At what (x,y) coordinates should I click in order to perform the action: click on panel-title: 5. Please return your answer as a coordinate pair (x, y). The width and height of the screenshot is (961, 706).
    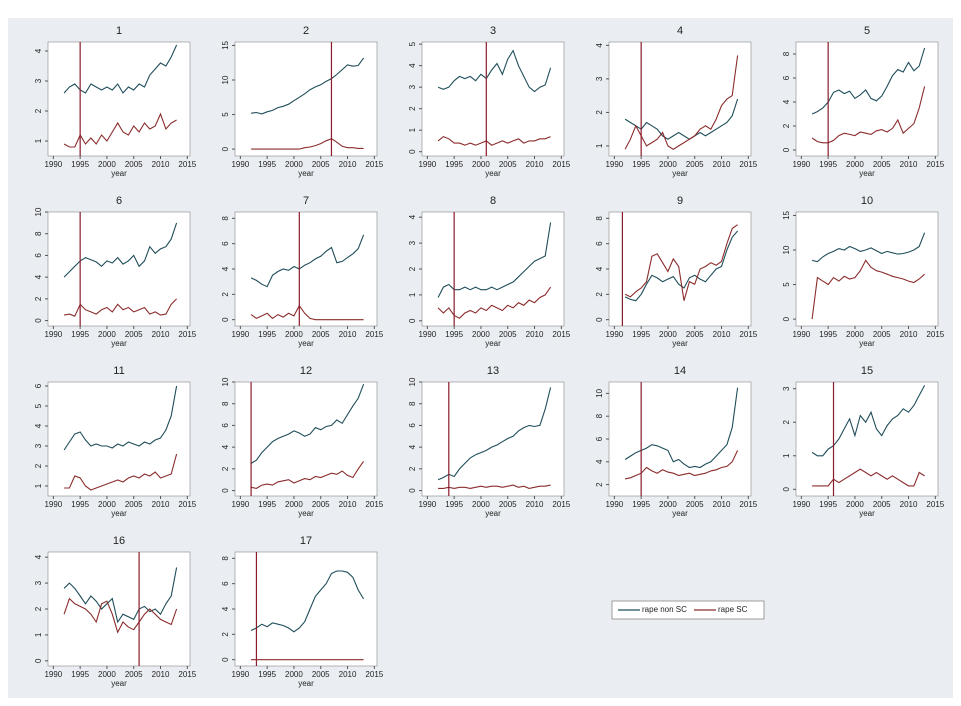
    Looking at the image, I should click on (867, 31).